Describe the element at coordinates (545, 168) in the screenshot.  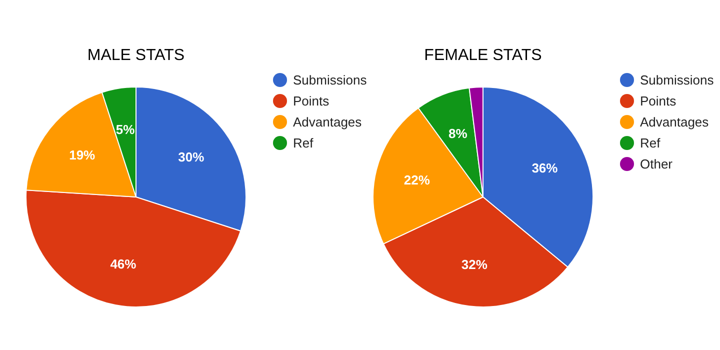
I see `data-label: 36%` at that location.